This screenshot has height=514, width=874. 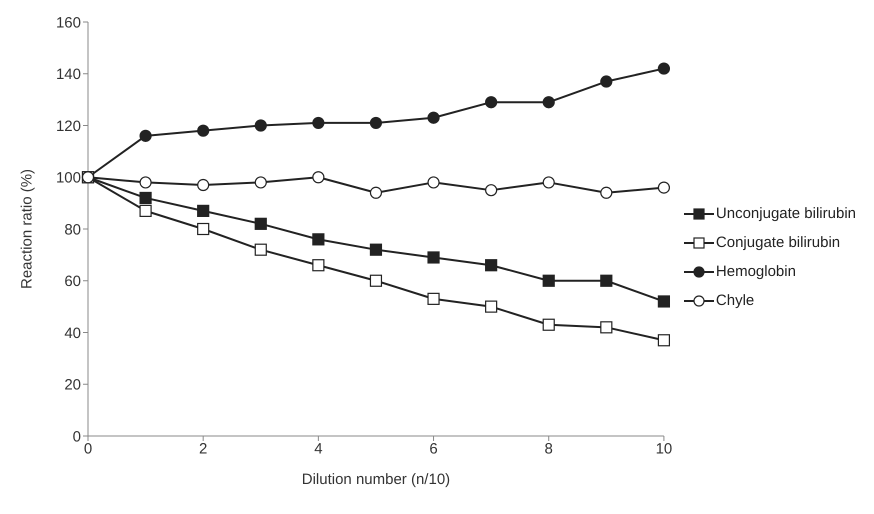 I want to click on y-tick-label: 60, so click(x=72, y=281).